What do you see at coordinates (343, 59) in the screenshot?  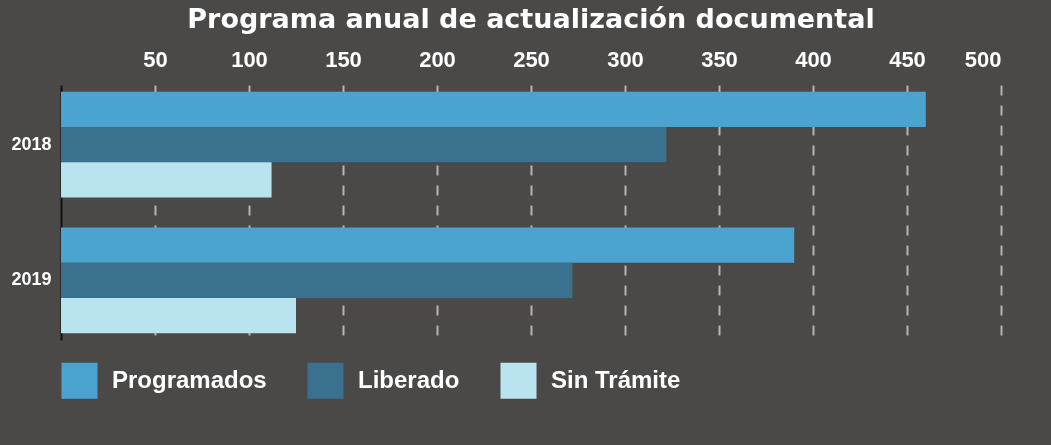 I see `x-tick-label: 150` at bounding box center [343, 59].